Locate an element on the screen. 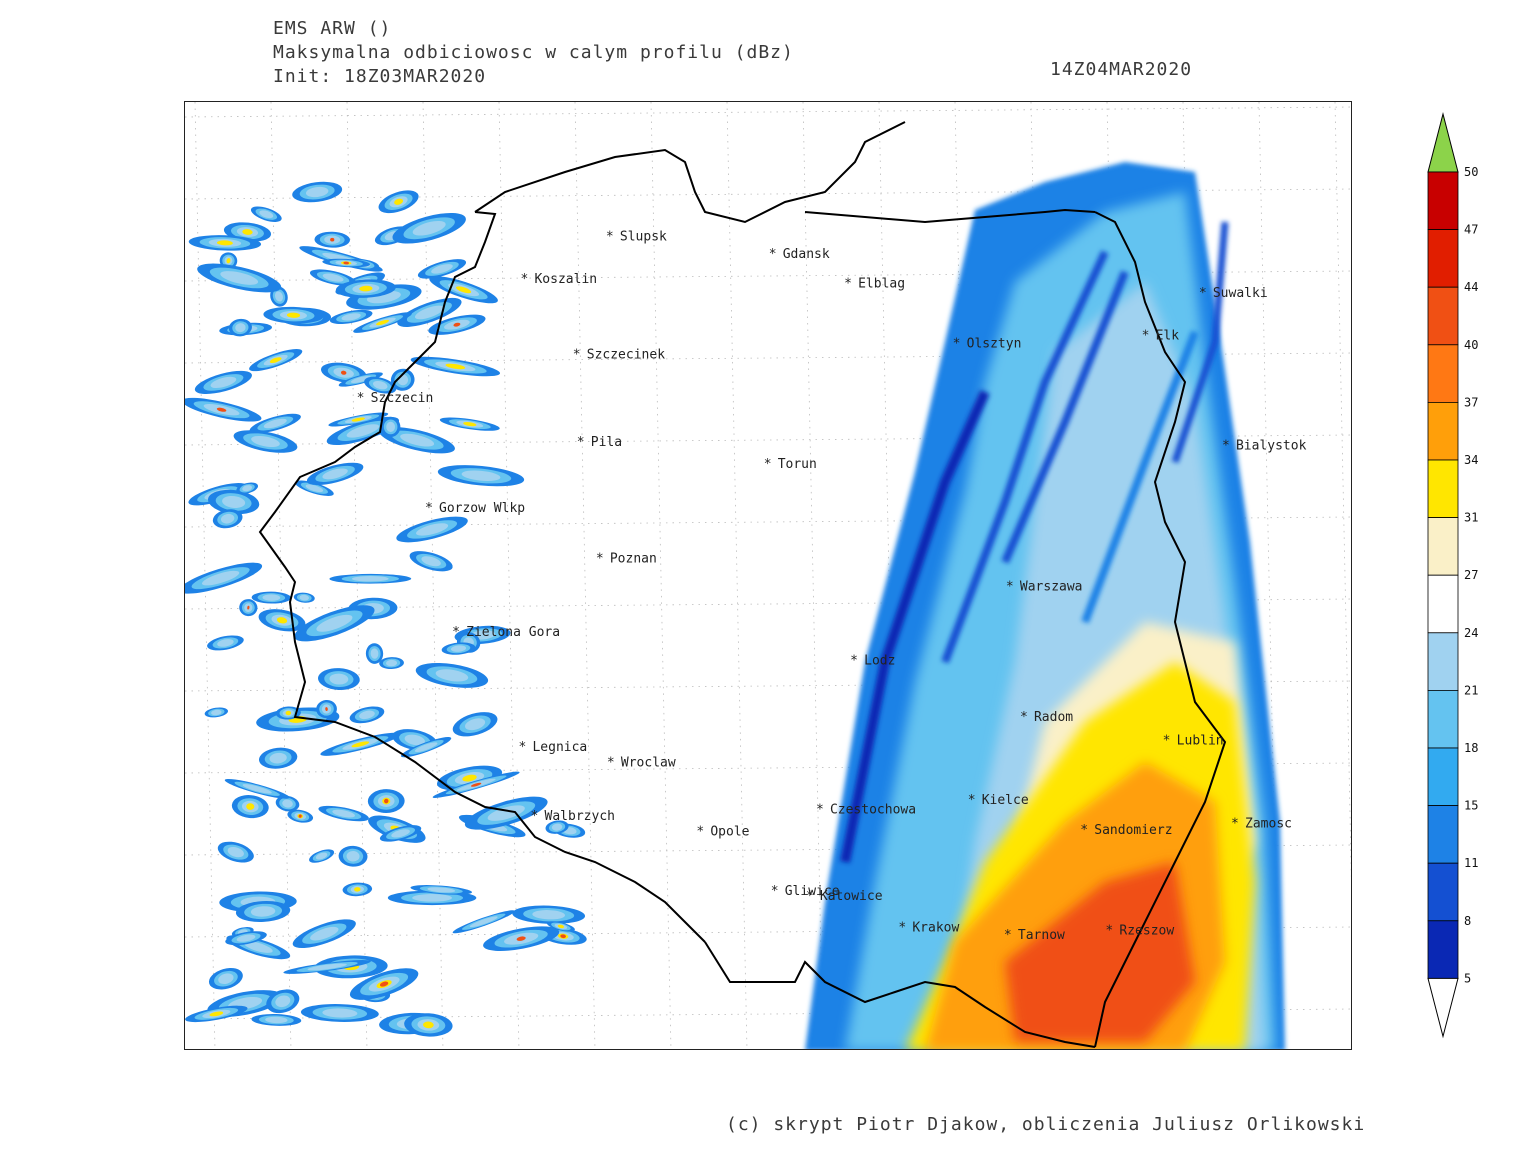 Image resolution: width=1536 pixels, height=1152 pixels. city-label: Elk is located at coordinates (1168, 335).